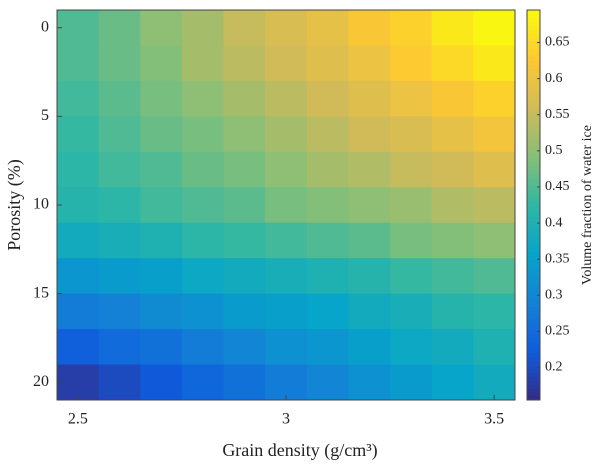 This screenshot has width=600, height=467. What do you see at coordinates (557, 114) in the screenshot?
I see `colorbar-tick-label: 0.55` at bounding box center [557, 114].